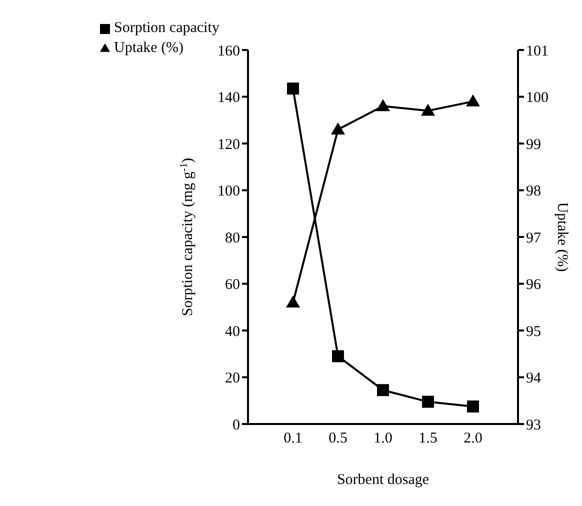 This screenshot has width=582, height=506. Describe the element at coordinates (229, 51) in the screenshot. I see `y-tick-label: 160` at that location.